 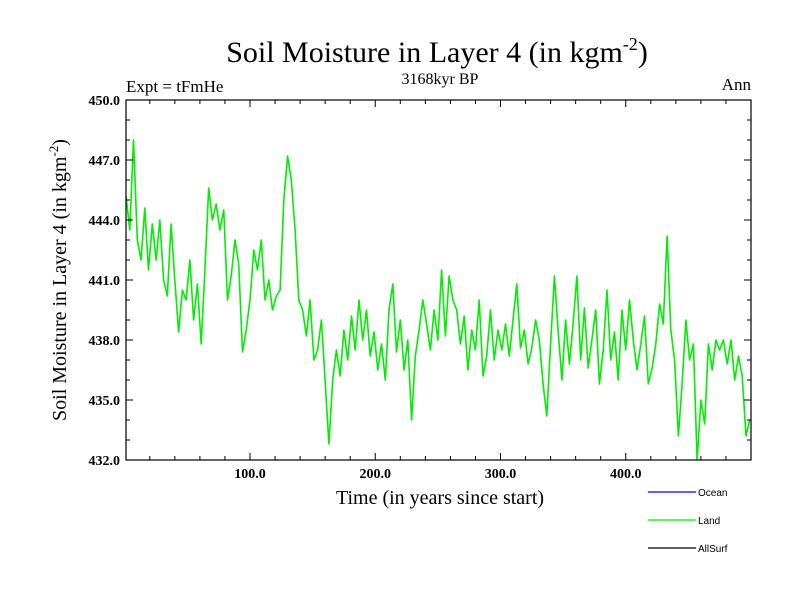 What do you see at coordinates (737, 84) in the screenshot?
I see `season-label: Ann` at bounding box center [737, 84].